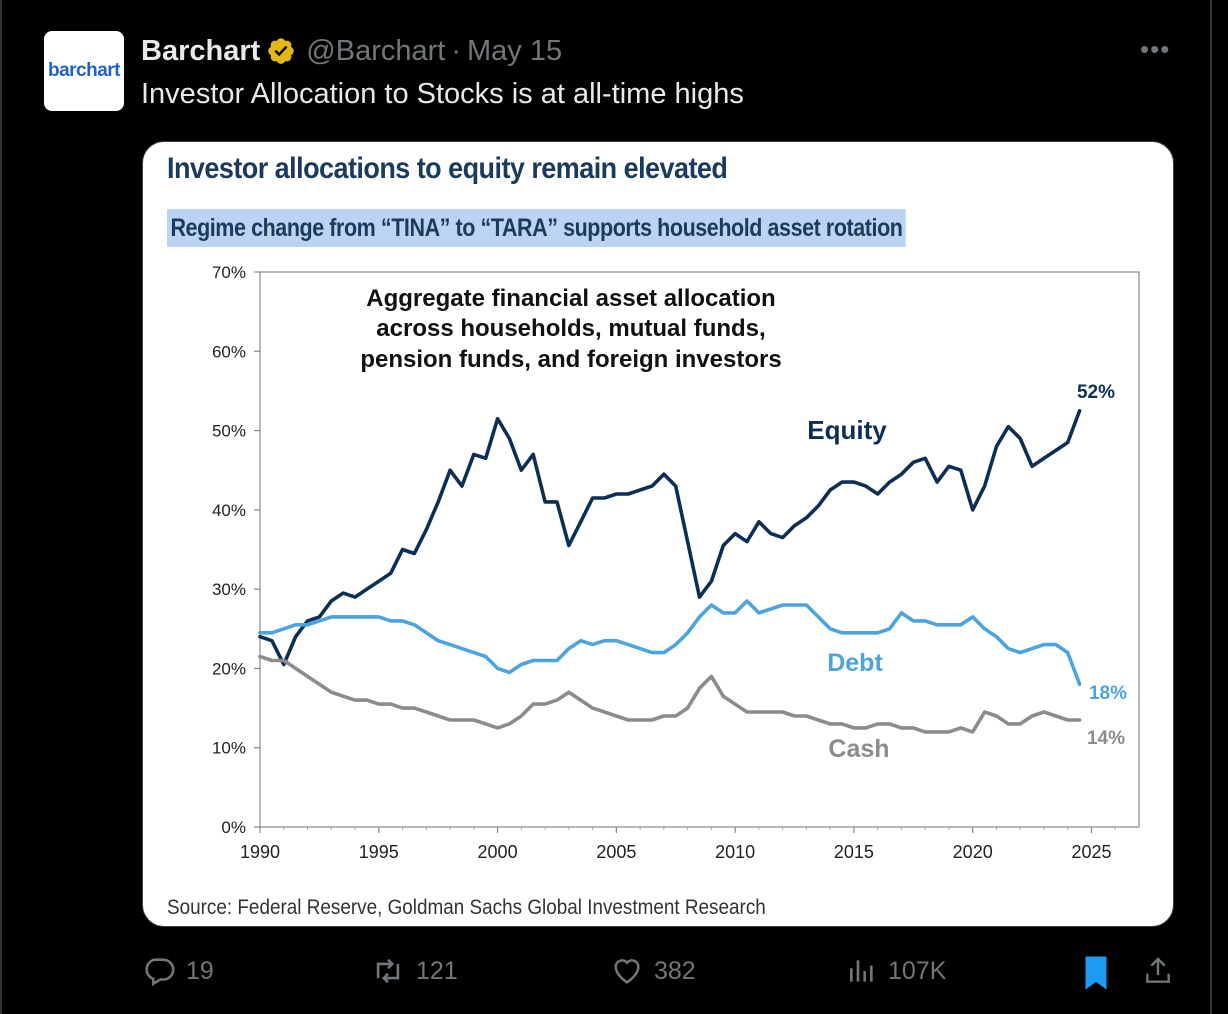  I want to click on chart-annotation-line: across households, mutual funds,, so click(570, 328).